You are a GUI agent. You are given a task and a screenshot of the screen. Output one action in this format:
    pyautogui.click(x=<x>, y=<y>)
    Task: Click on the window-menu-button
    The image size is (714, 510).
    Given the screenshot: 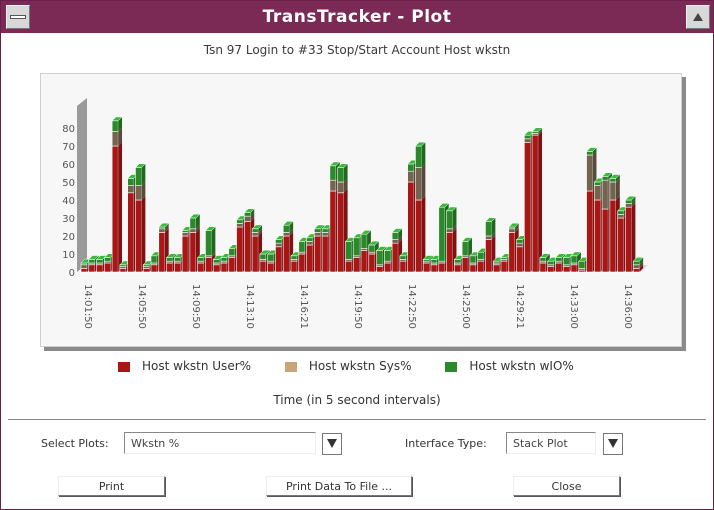 What is the action you would take?
    pyautogui.click(x=18, y=17)
    